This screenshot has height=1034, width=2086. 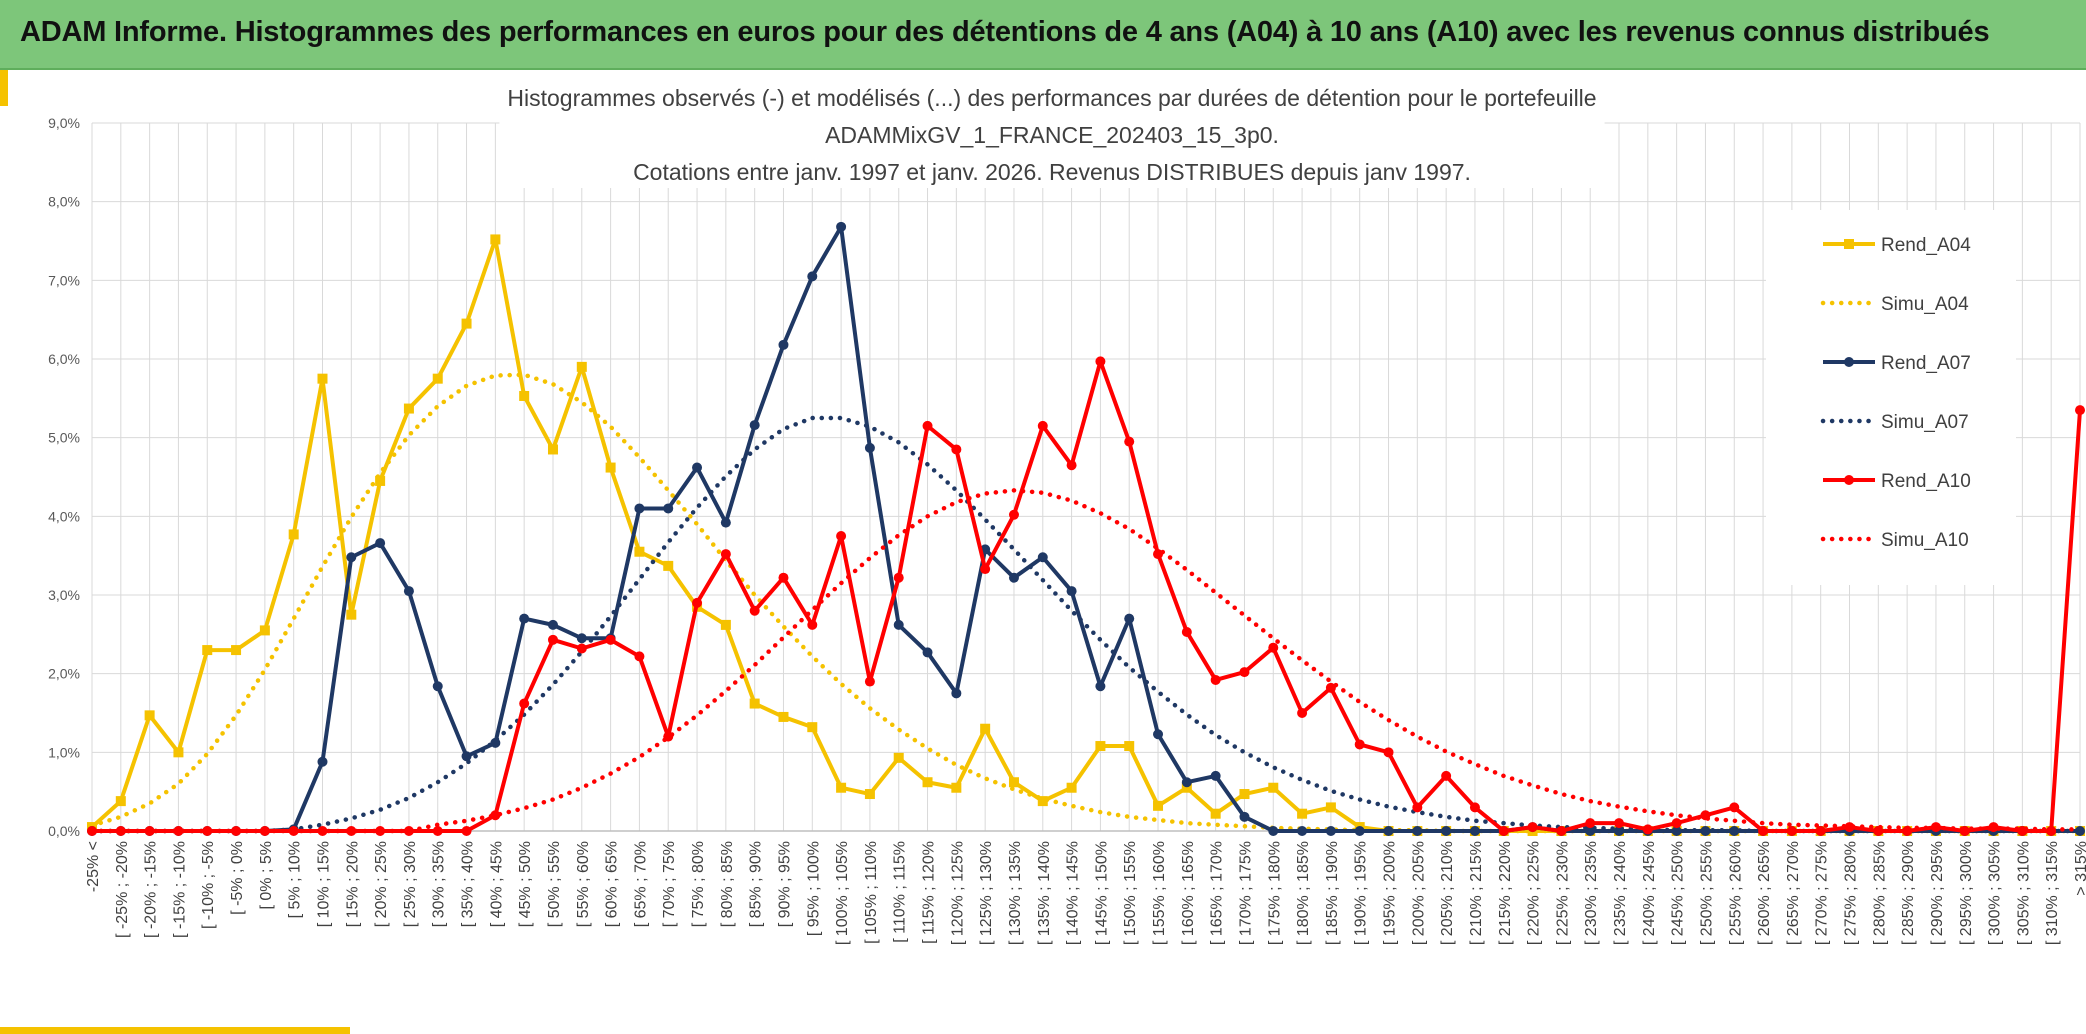 I want to click on x-tick-label: [ 50% ; 55%, so click(x=554, y=884).